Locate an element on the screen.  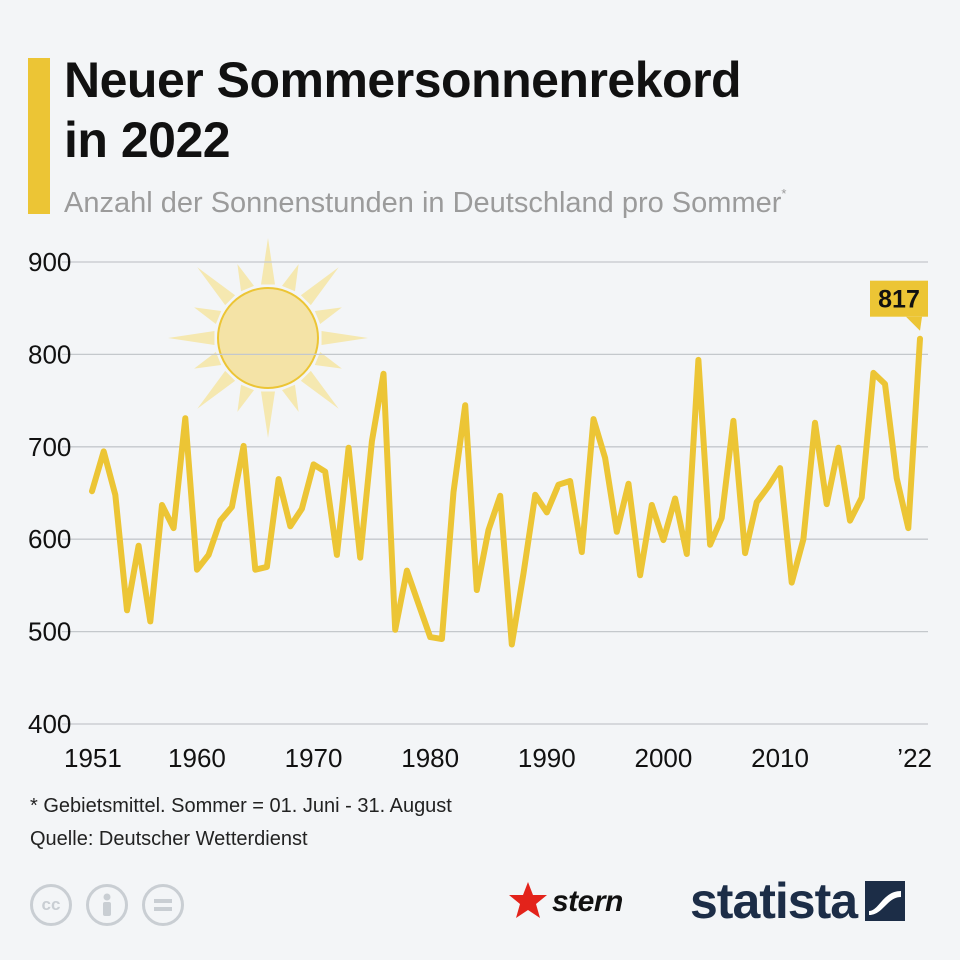
x-tick-label: 1970 is located at coordinates (314, 758).